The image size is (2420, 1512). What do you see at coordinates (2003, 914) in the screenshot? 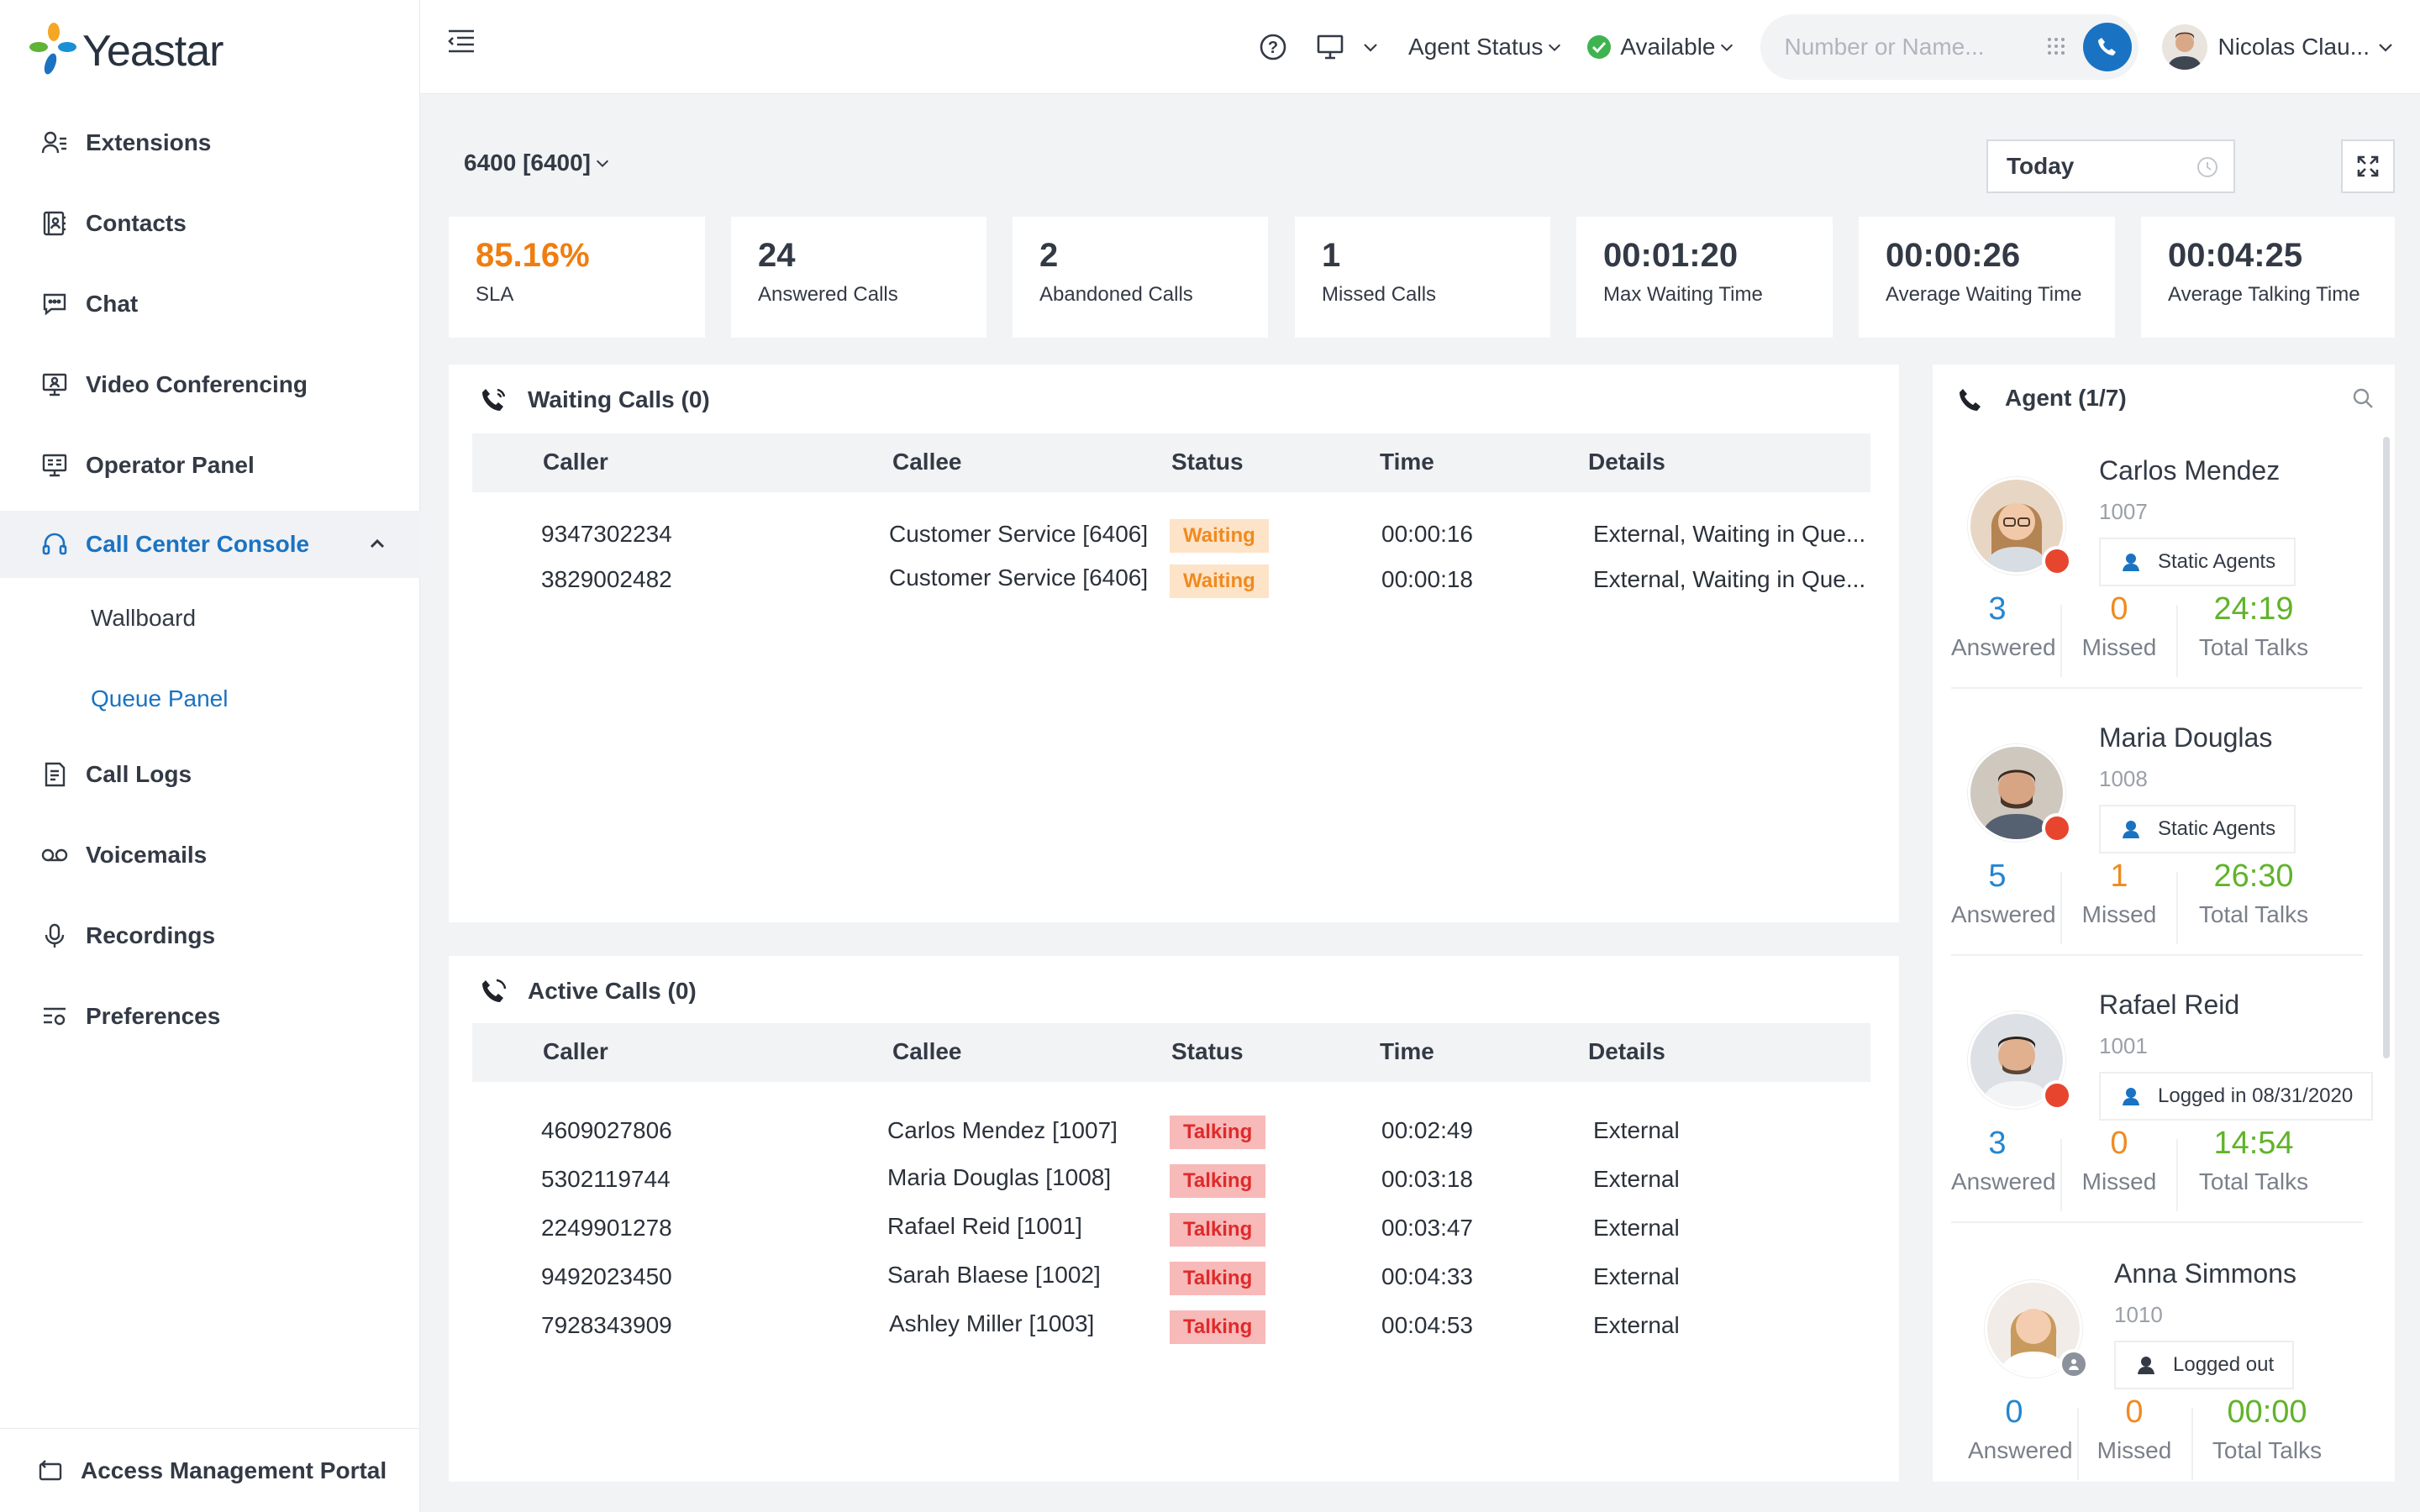
I see `answered-label: Answered` at bounding box center [2003, 914].